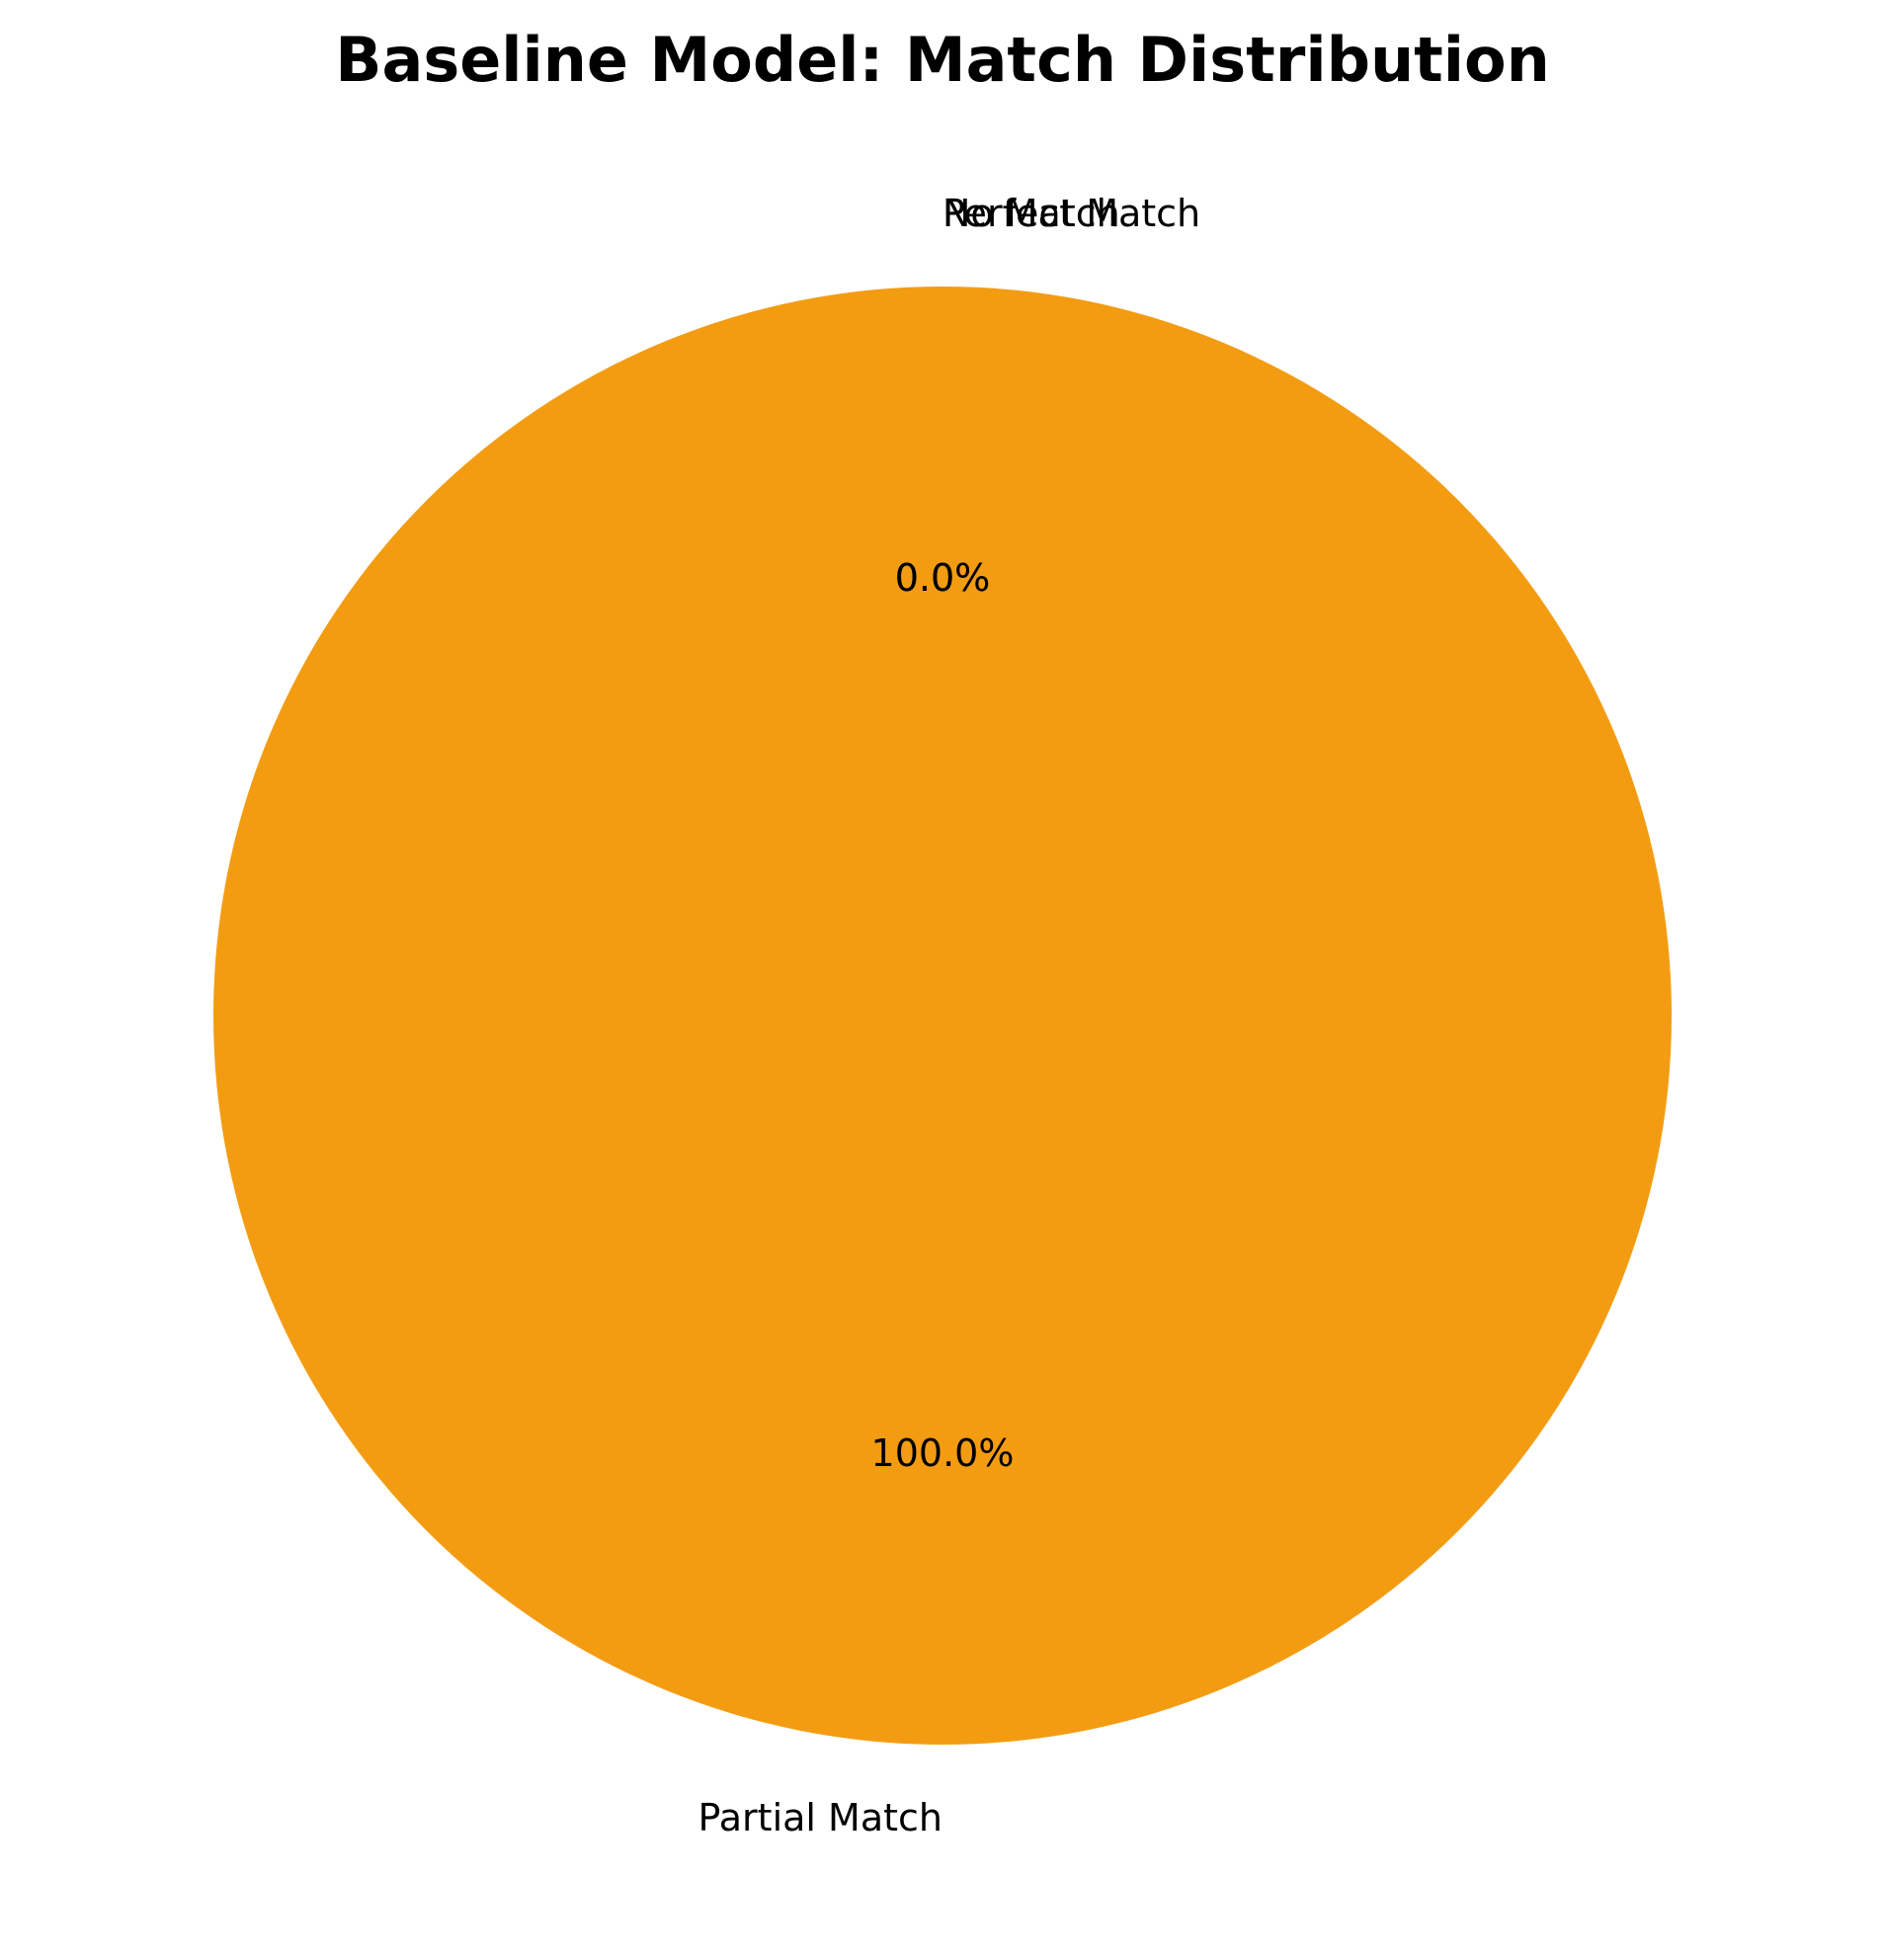 This screenshot has height=1960, width=1885. I want to click on pct-label-perfect-match: 0.0%, so click(943, 578).